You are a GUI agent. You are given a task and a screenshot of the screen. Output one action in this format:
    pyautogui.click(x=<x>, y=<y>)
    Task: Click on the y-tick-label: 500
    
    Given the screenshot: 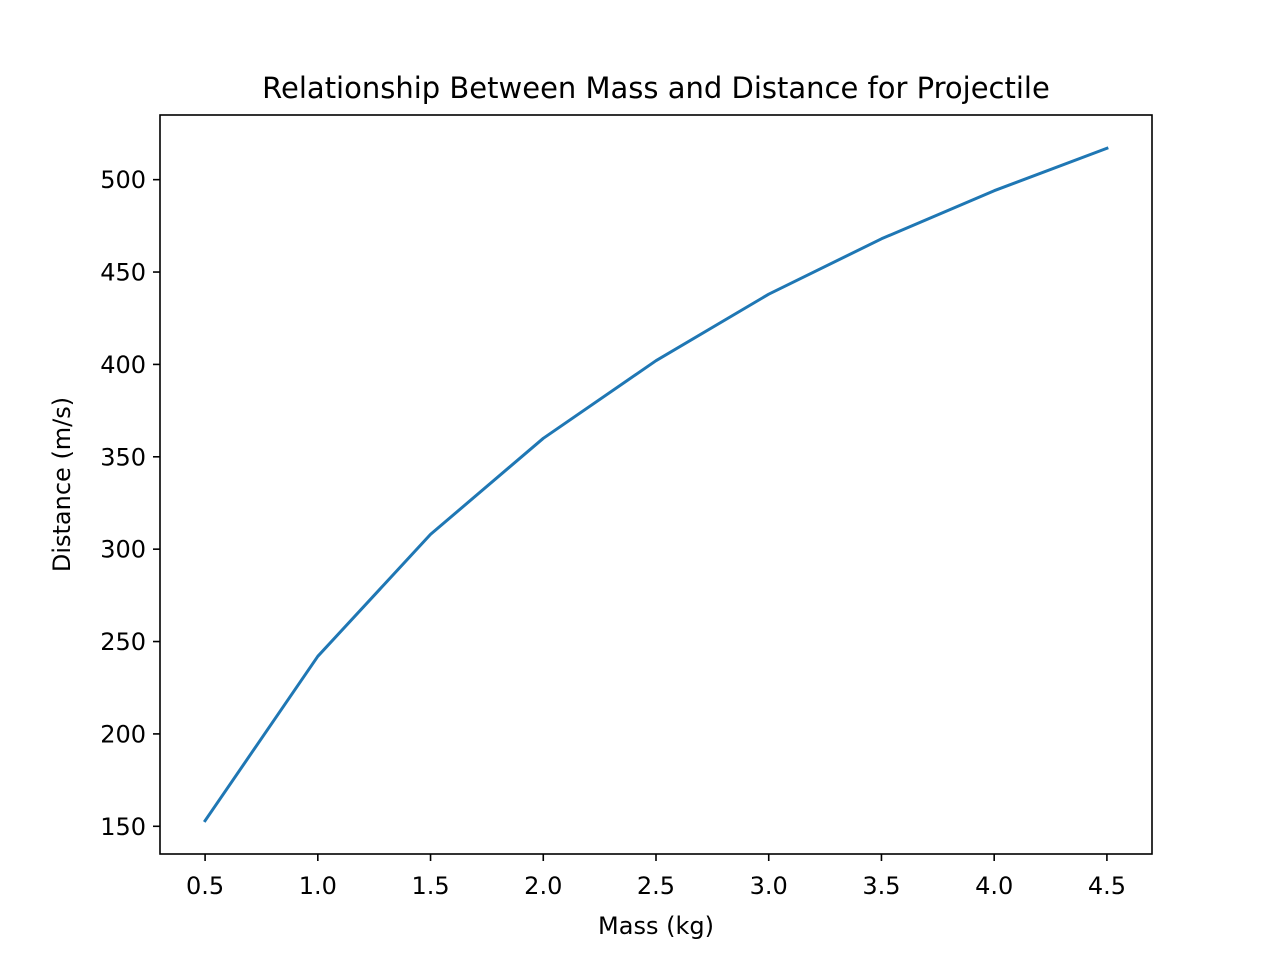 What is the action you would take?
    pyautogui.click(x=123, y=180)
    